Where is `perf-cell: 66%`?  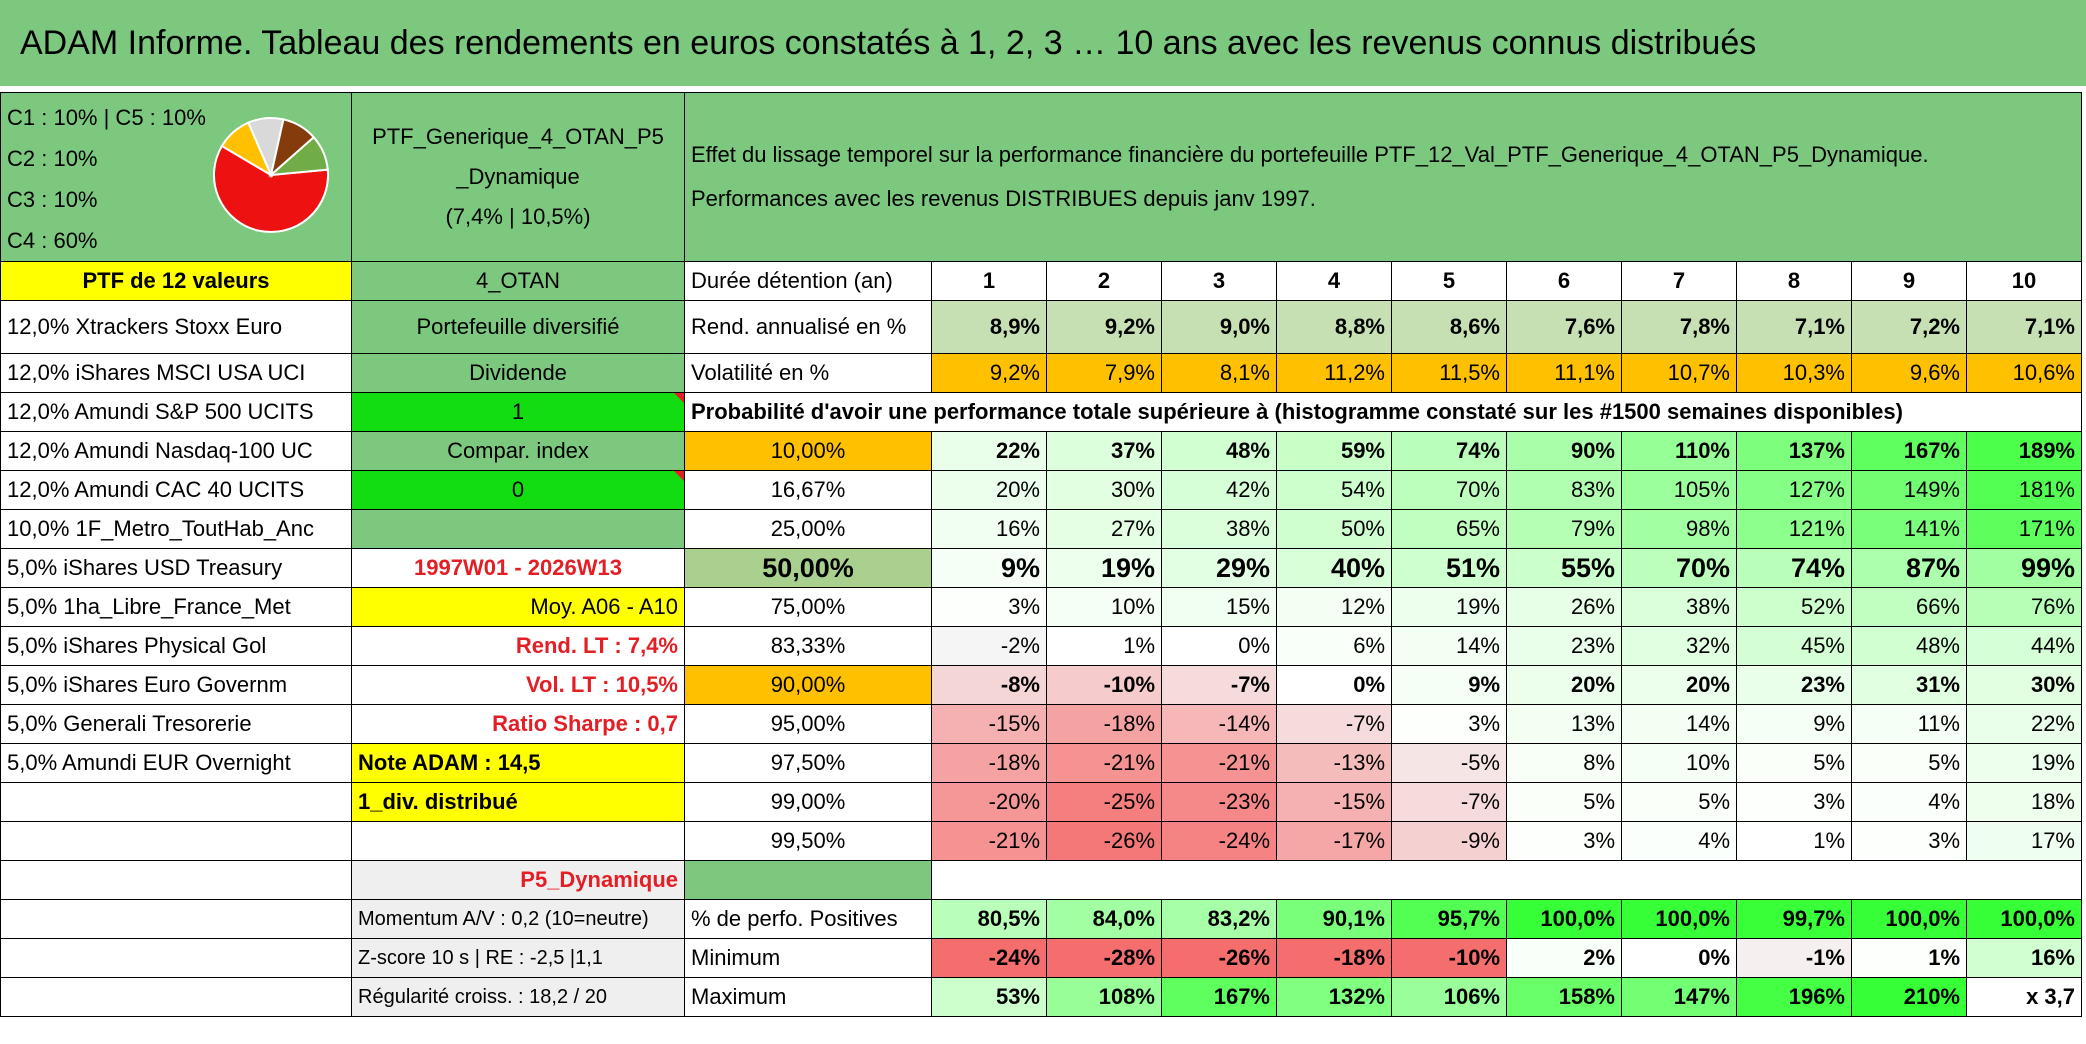 perf-cell: 66% is located at coordinates (1909, 607).